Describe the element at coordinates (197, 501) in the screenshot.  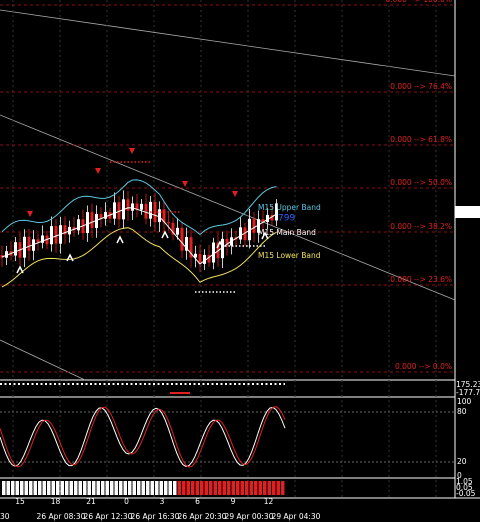
I see `hour-label: 6` at that location.